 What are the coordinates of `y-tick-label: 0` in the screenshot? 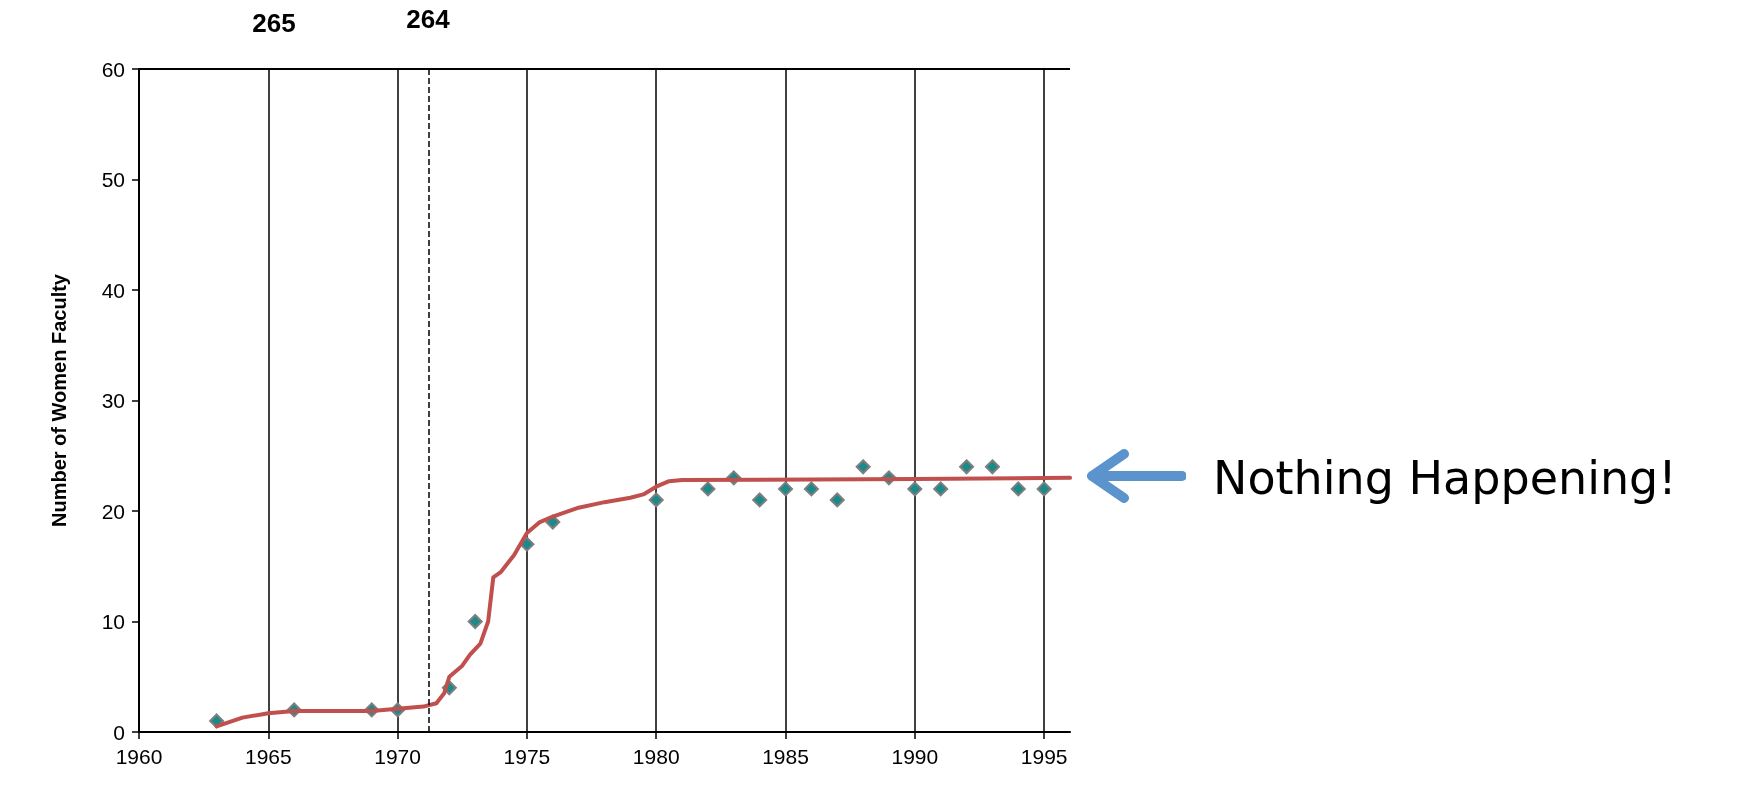 It's located at (119, 732).